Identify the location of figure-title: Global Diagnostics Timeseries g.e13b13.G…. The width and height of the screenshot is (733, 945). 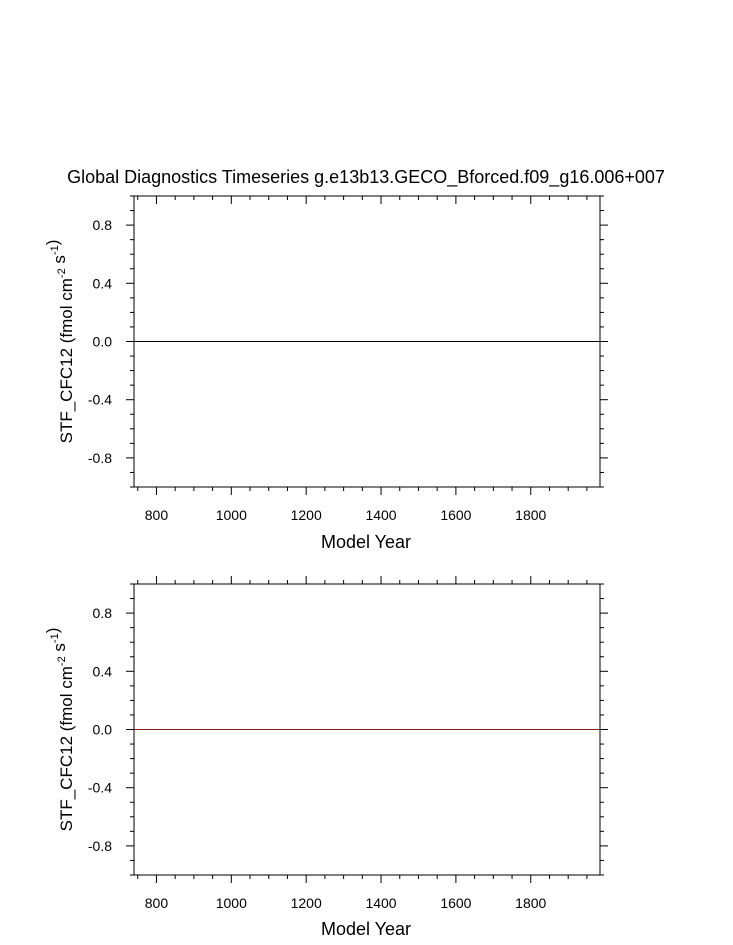
(366, 177).